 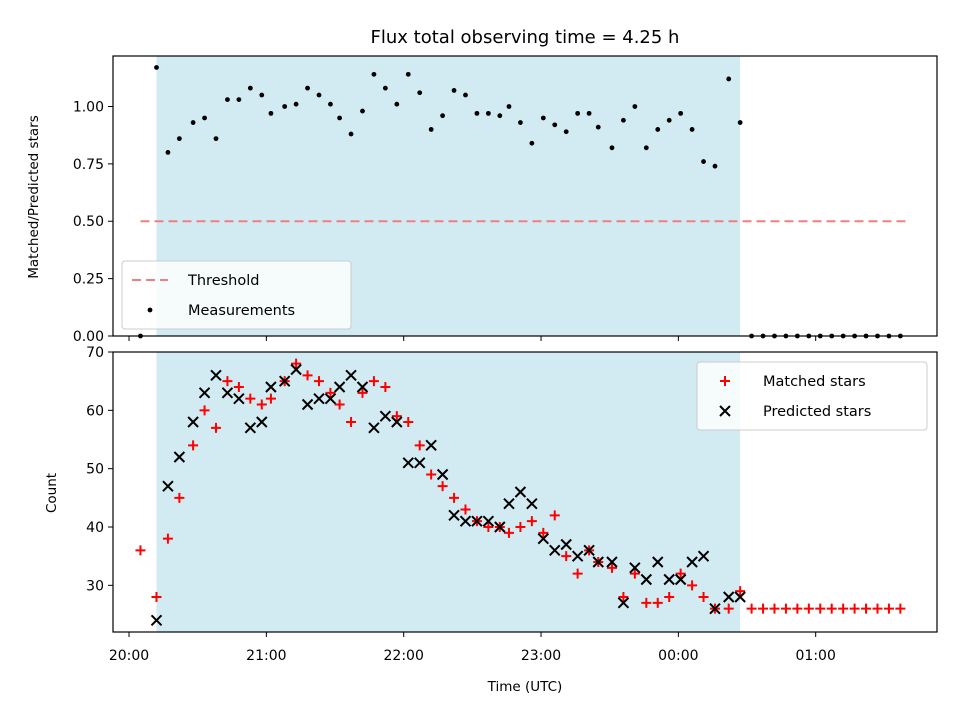 I want to click on y-tick-label: 0.25, so click(x=88, y=280).